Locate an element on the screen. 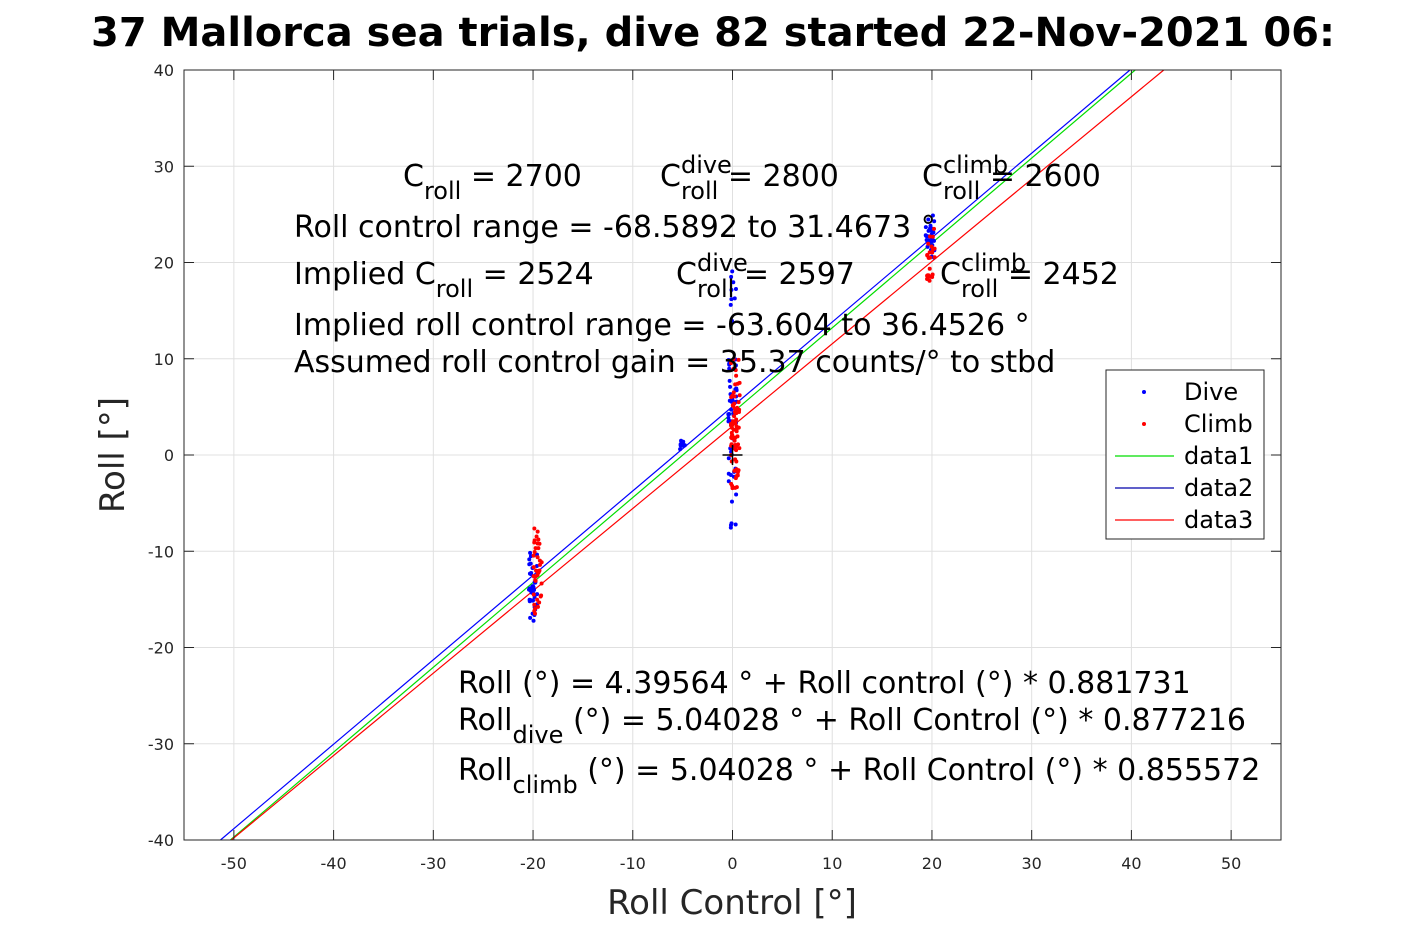 The width and height of the screenshot is (1417, 945). legend-box is located at coordinates (1185, 454).